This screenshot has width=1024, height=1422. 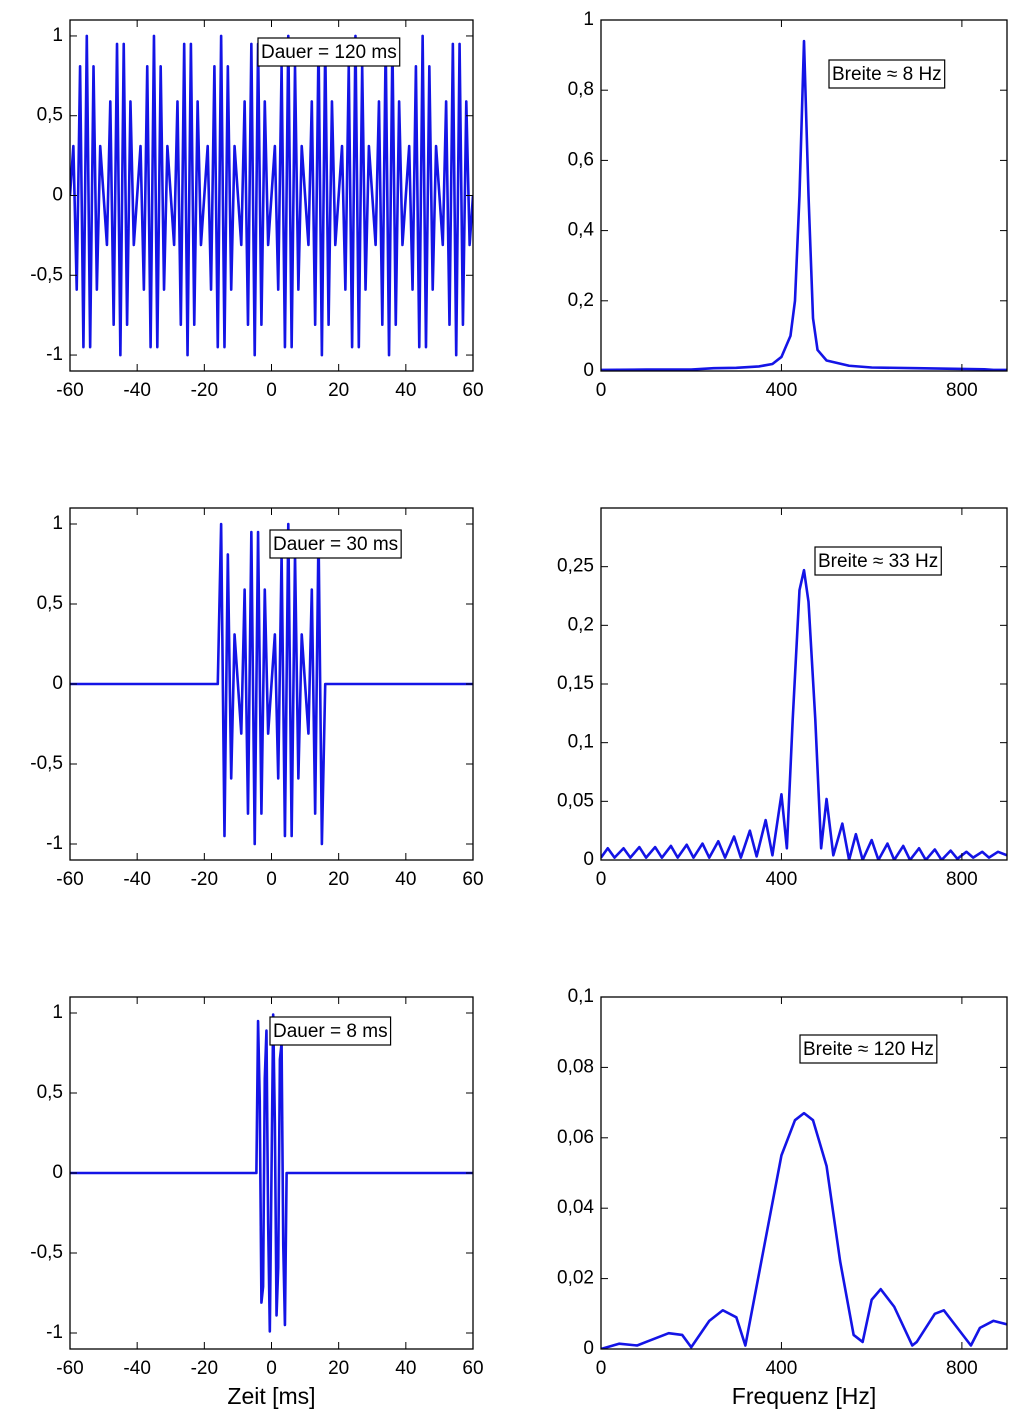 I want to click on annotation: Dauer = 120 ms, so click(x=329, y=52).